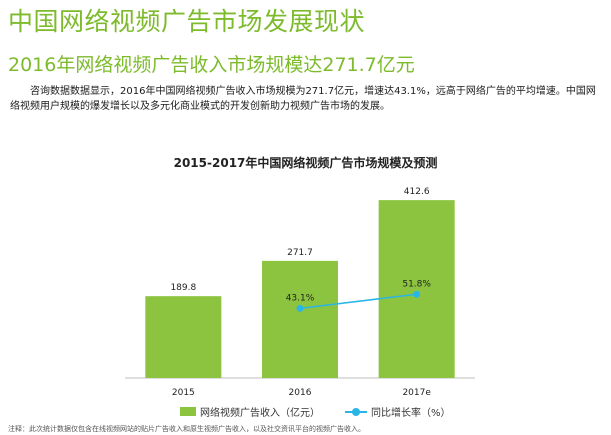 This screenshot has width=611, height=435. I want to click on growth-rate-label: 43.1%, so click(300, 298).